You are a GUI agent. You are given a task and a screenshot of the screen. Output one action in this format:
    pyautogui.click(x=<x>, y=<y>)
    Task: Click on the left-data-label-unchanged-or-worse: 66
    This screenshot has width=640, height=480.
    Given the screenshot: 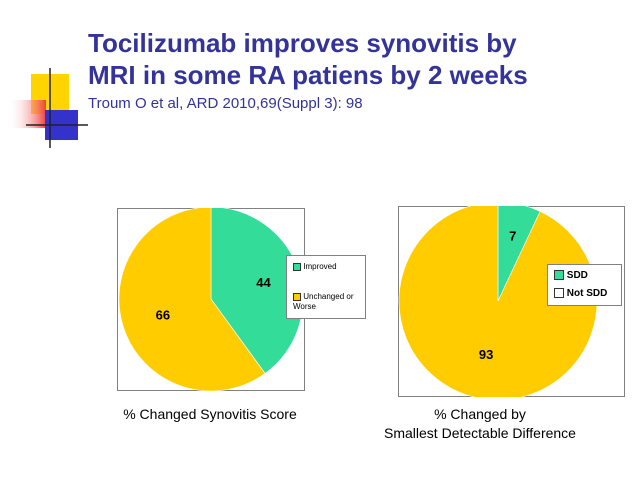 What is the action you would take?
    pyautogui.click(x=163, y=315)
    